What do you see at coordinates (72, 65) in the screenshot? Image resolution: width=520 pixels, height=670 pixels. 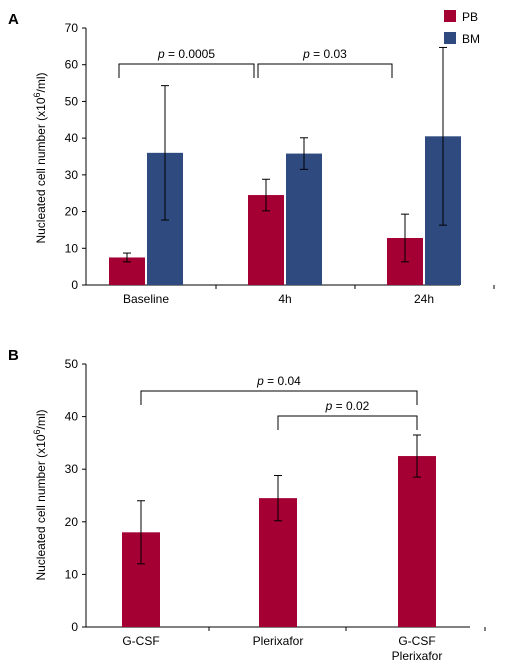 I see `y-tick-label: 60` at bounding box center [72, 65].